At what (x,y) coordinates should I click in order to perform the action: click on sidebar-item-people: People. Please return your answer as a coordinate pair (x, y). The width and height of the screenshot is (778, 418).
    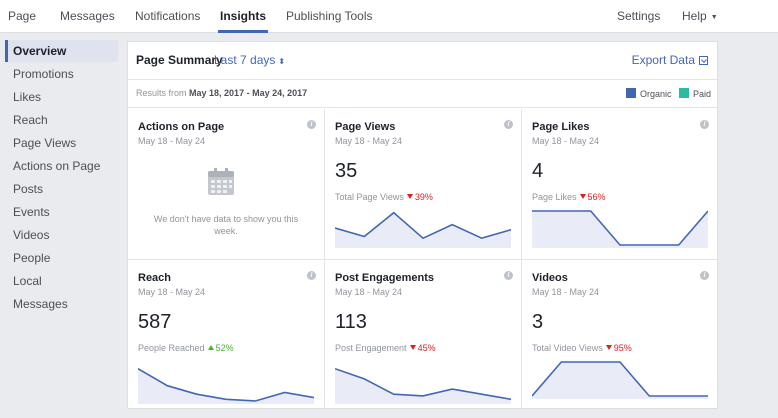
    Looking at the image, I should click on (32, 258).